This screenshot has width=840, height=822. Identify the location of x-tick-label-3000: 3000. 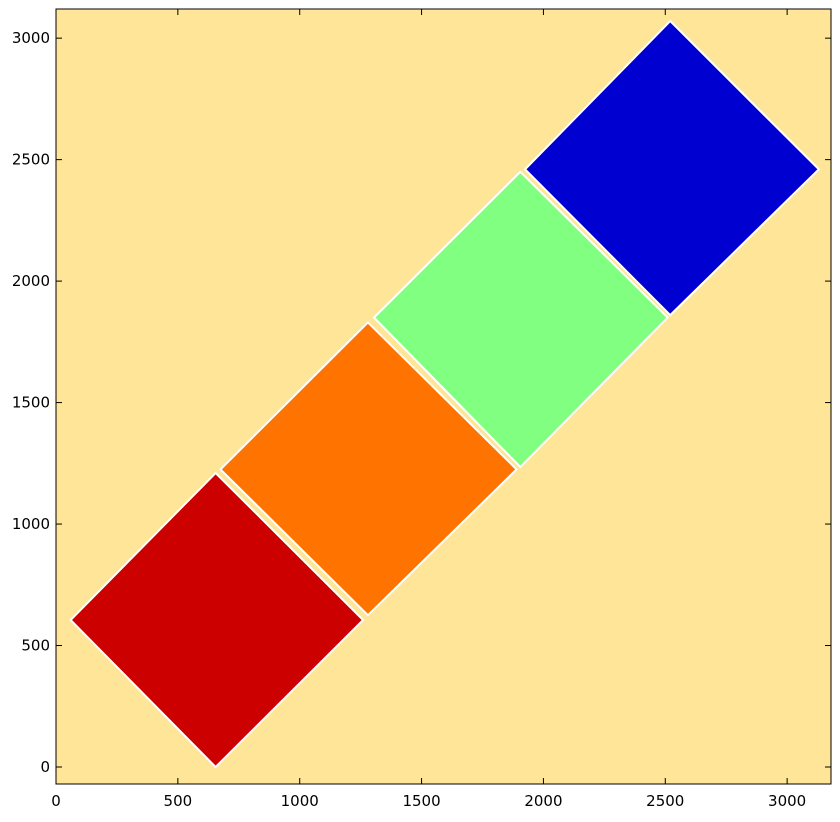
(787, 801).